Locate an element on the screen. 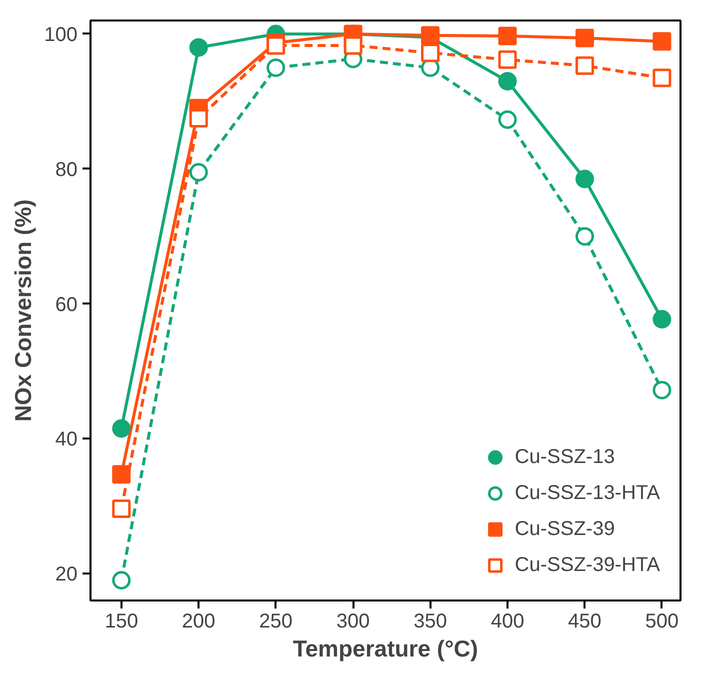 This screenshot has width=707, height=687. legend-label: Cu-SSZ-13-HTA is located at coordinates (587, 493).